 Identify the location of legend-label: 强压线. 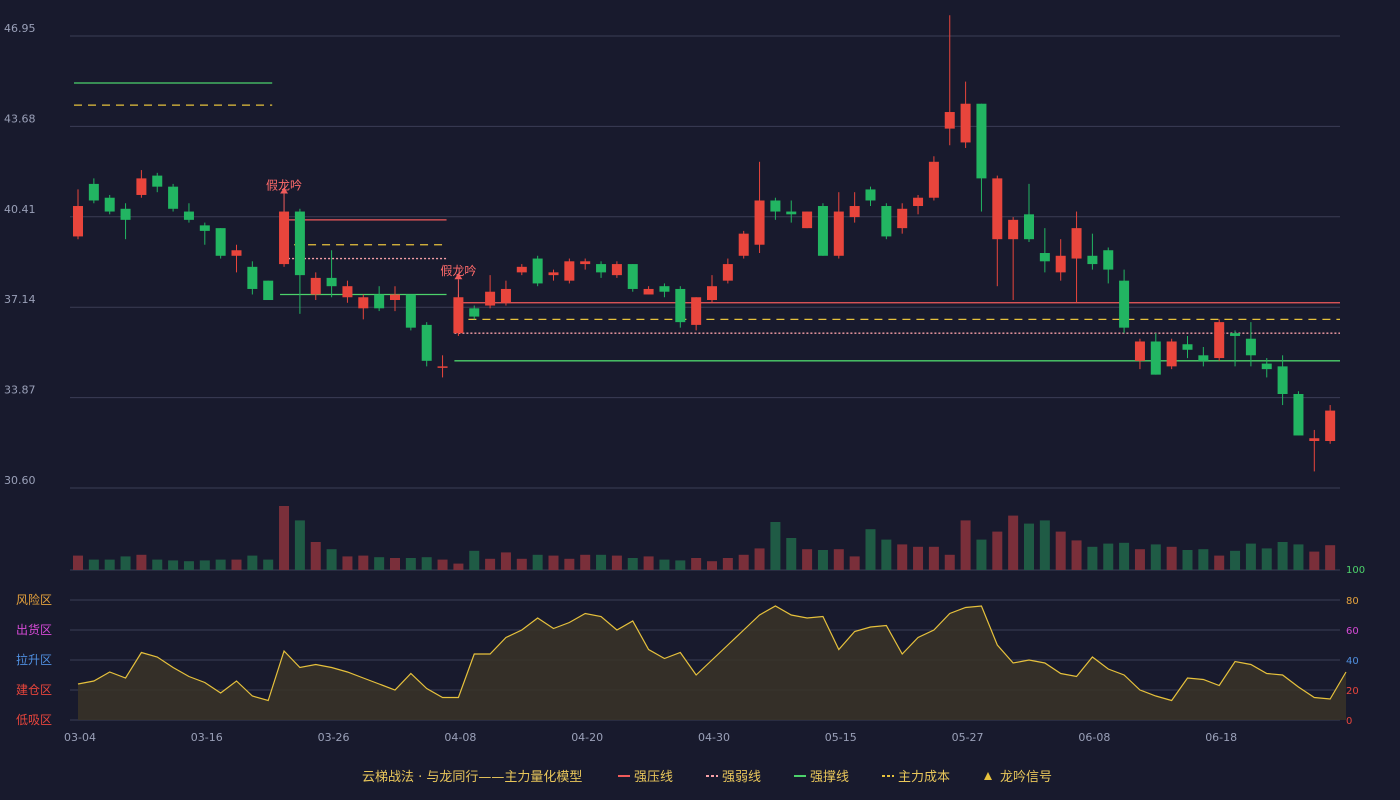
(653, 777).